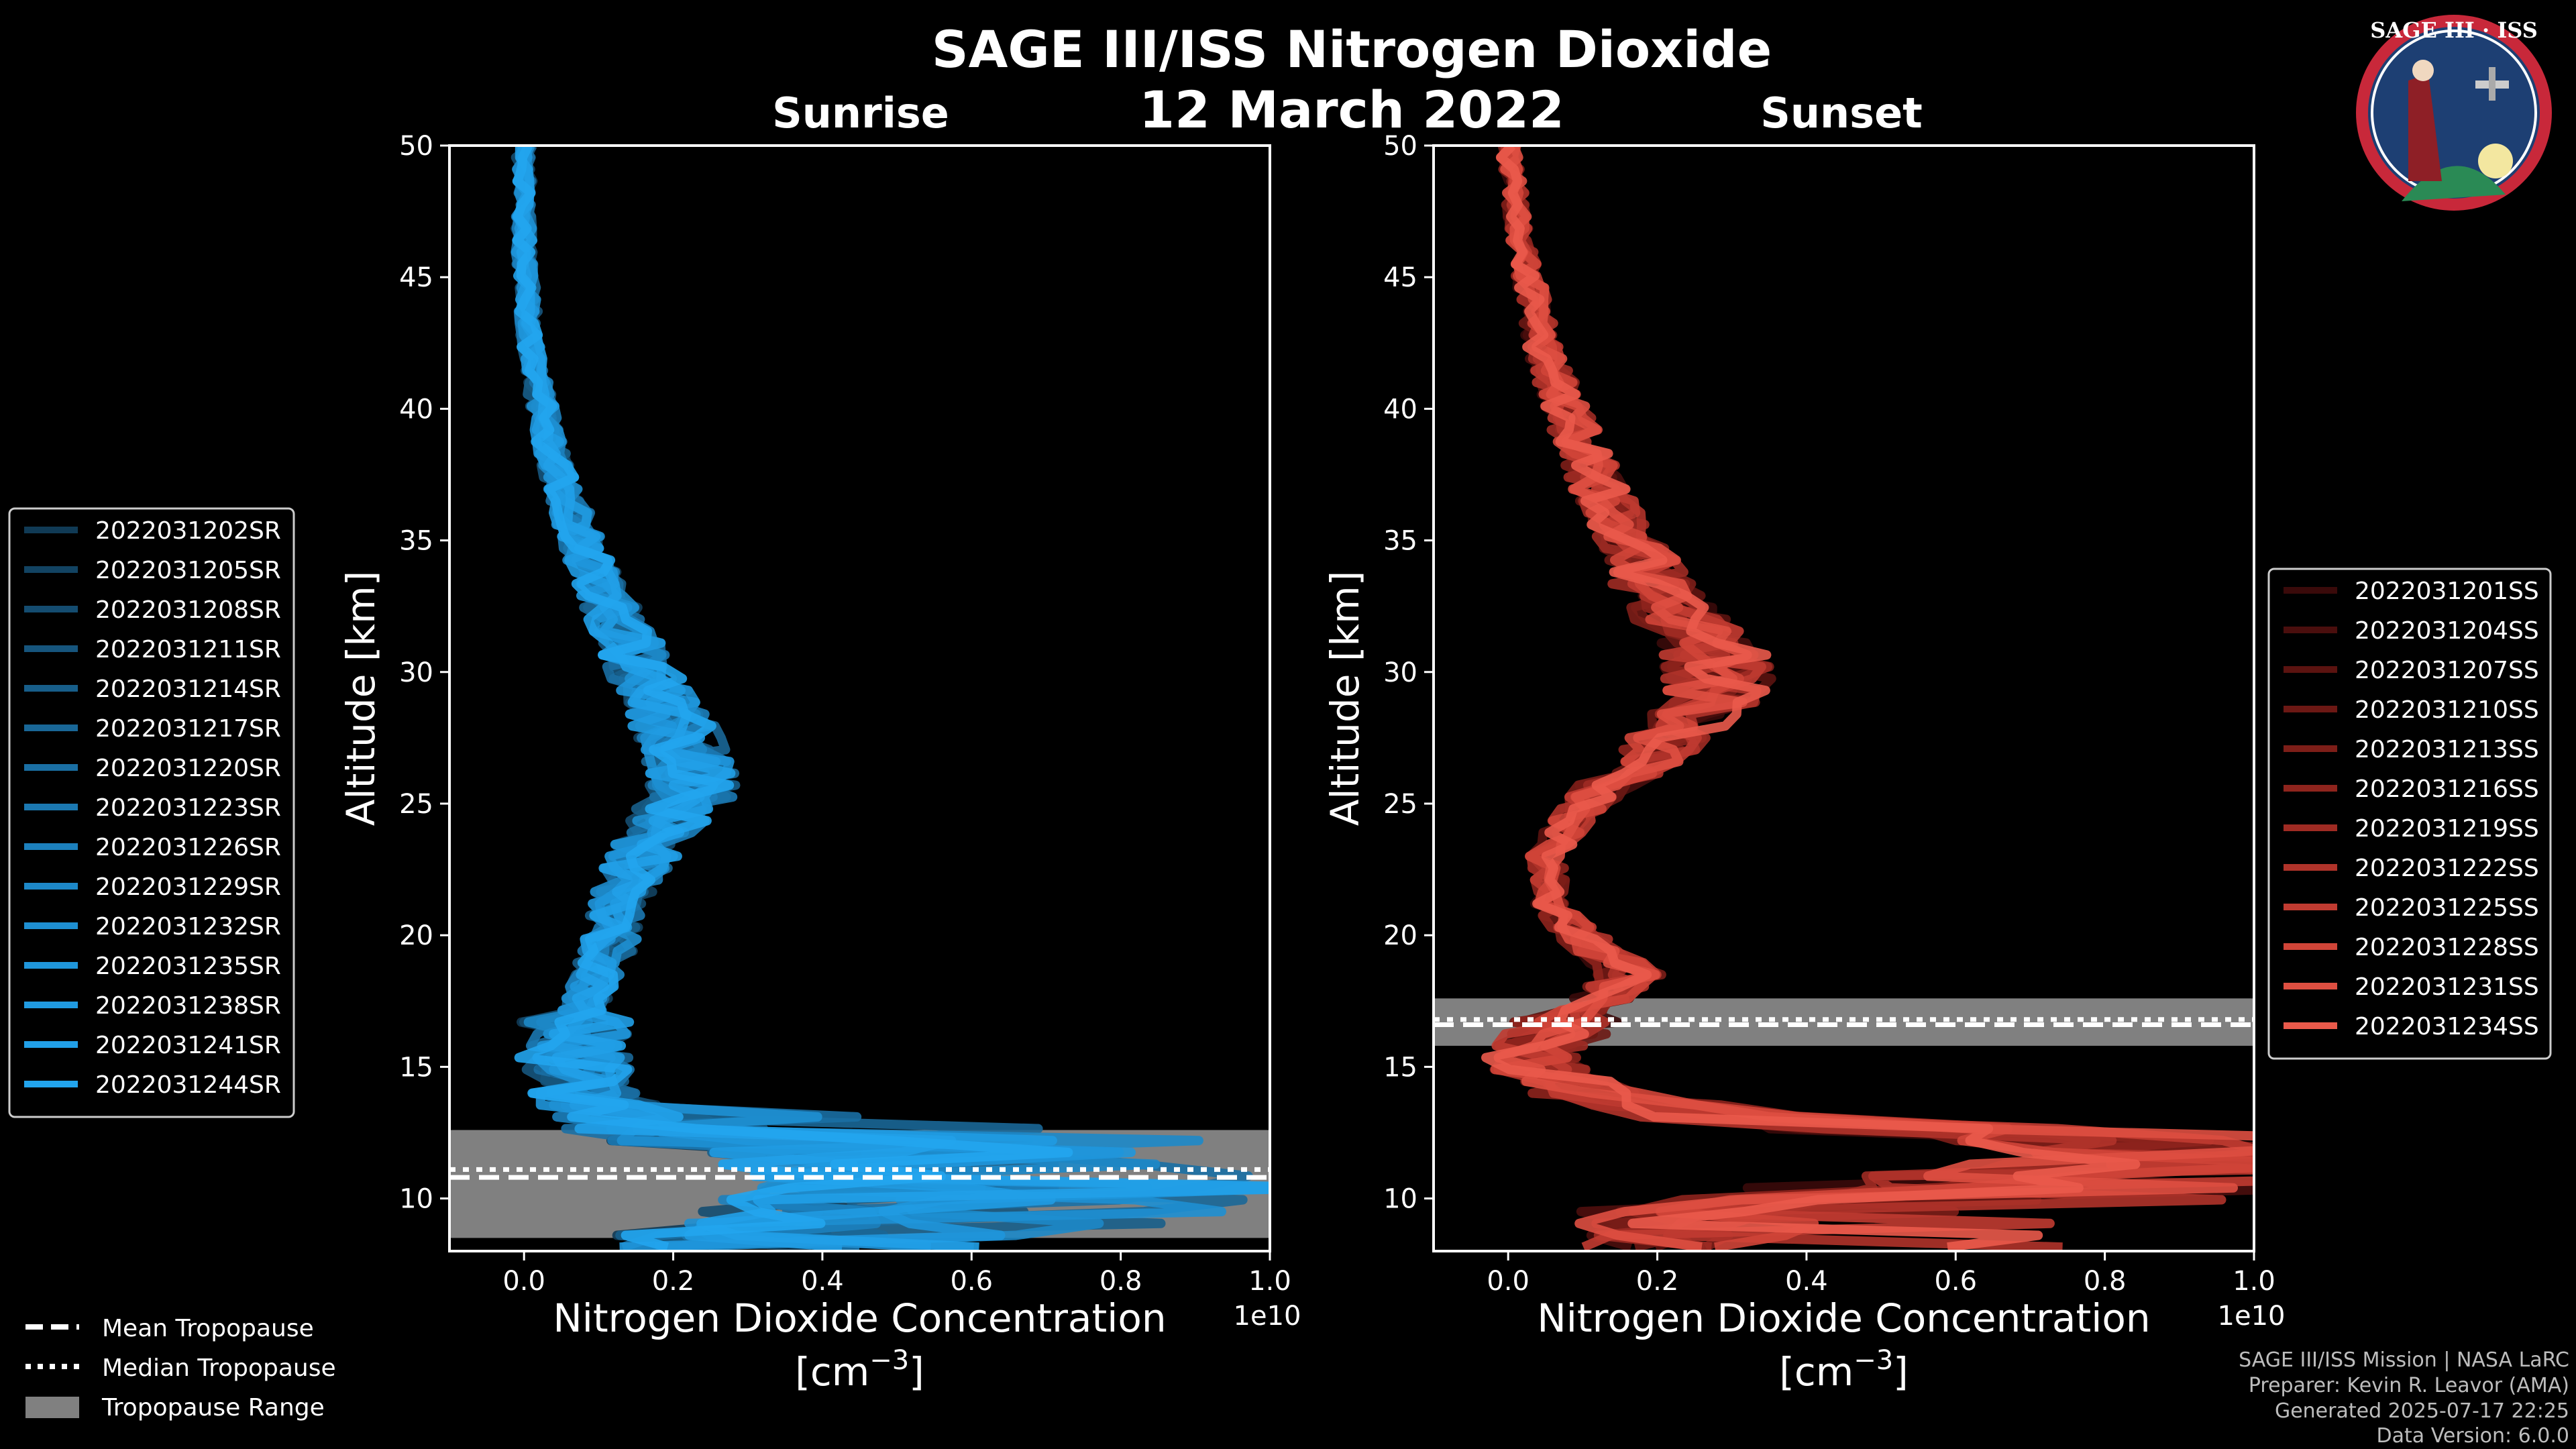  Describe the element at coordinates (2473, 1436) in the screenshot. I see `footer-line: Data Version: 6.0.0` at that location.